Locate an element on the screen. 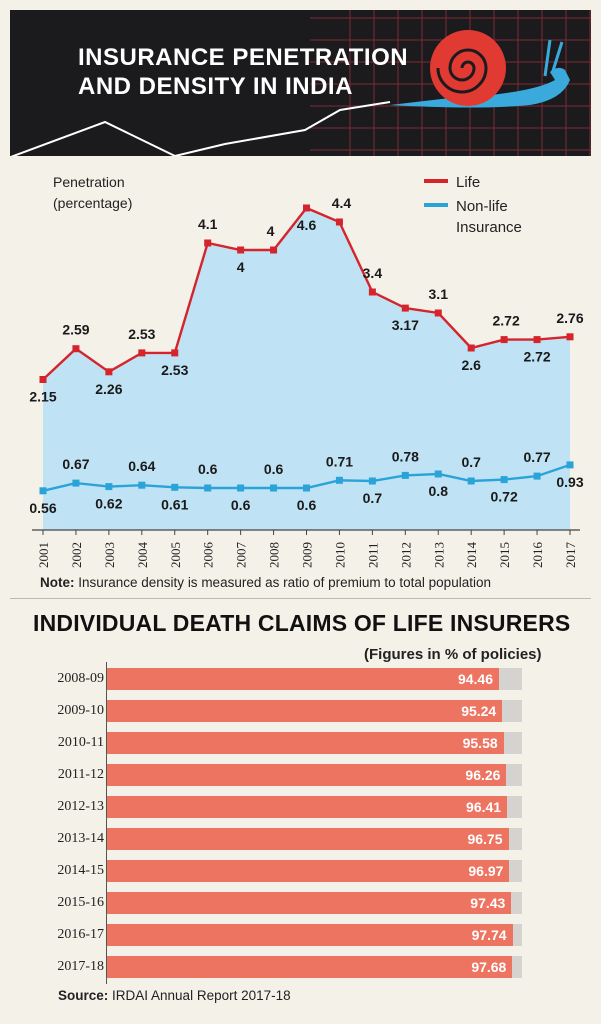  legend-nonlife-label: Insurance is located at coordinates (489, 227).